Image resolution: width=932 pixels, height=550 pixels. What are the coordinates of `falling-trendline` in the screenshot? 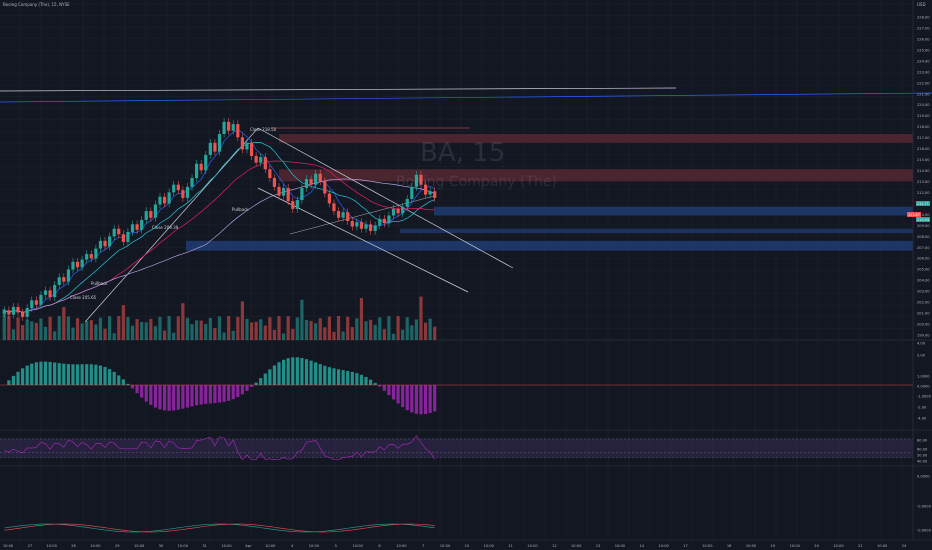 It's located at (385, 198).